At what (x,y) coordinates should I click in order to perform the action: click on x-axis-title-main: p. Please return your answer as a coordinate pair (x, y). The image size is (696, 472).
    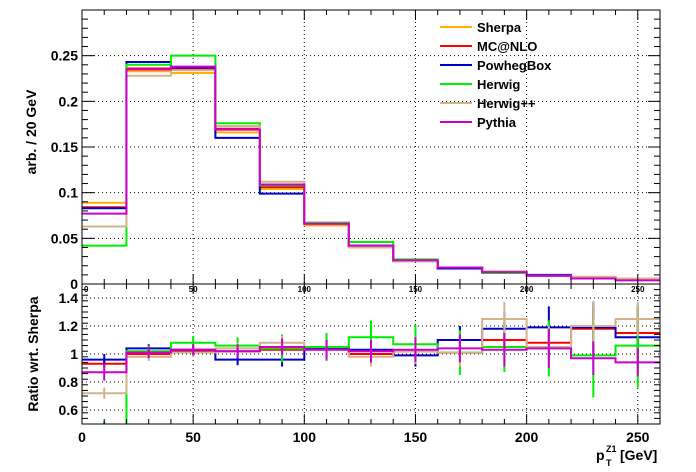
    Looking at the image, I should click on (600, 455).